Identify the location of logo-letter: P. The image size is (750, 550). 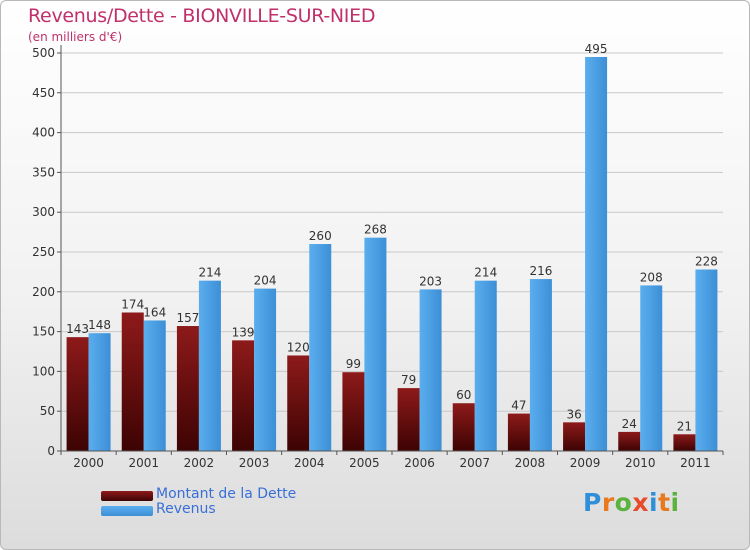
(592, 502).